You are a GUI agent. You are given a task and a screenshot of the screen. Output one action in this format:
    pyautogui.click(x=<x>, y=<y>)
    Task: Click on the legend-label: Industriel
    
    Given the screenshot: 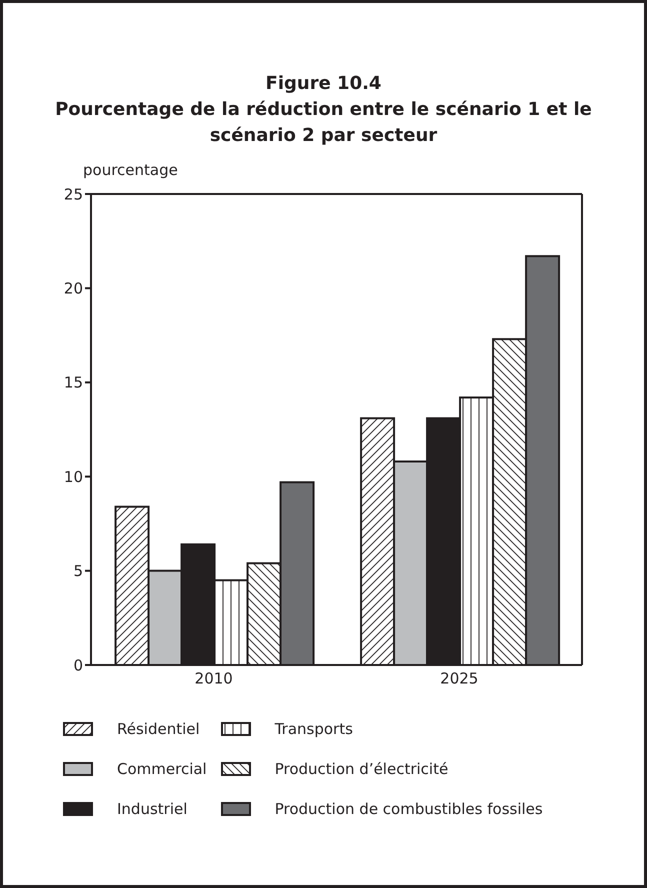 What is the action you would take?
    pyautogui.click(x=152, y=809)
    